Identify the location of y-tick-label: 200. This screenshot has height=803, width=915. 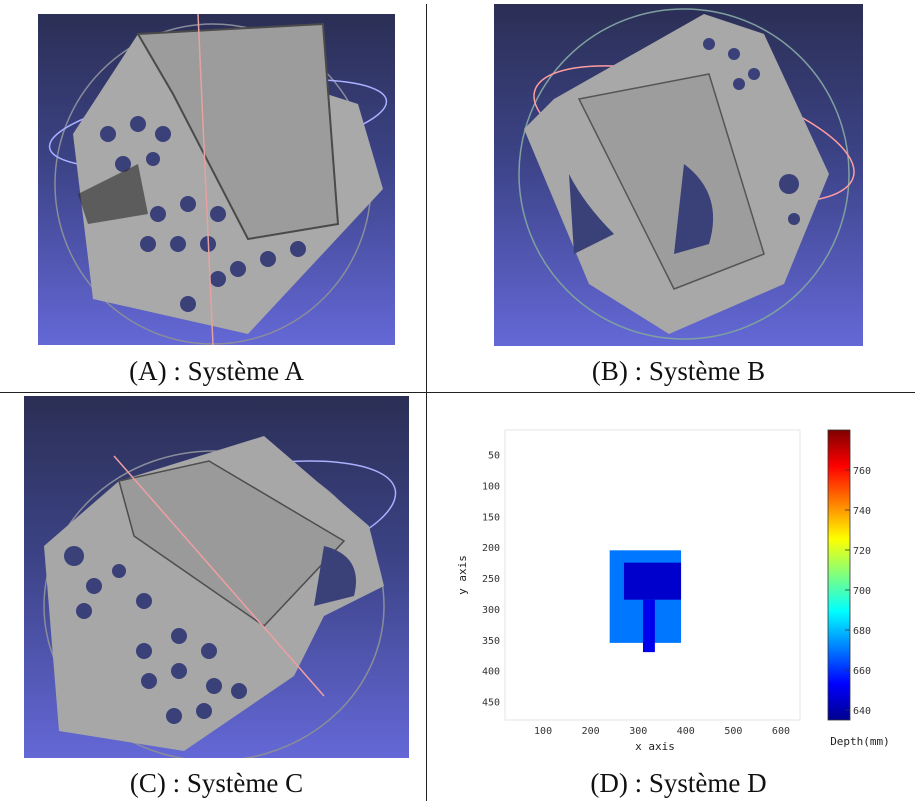
(491, 548).